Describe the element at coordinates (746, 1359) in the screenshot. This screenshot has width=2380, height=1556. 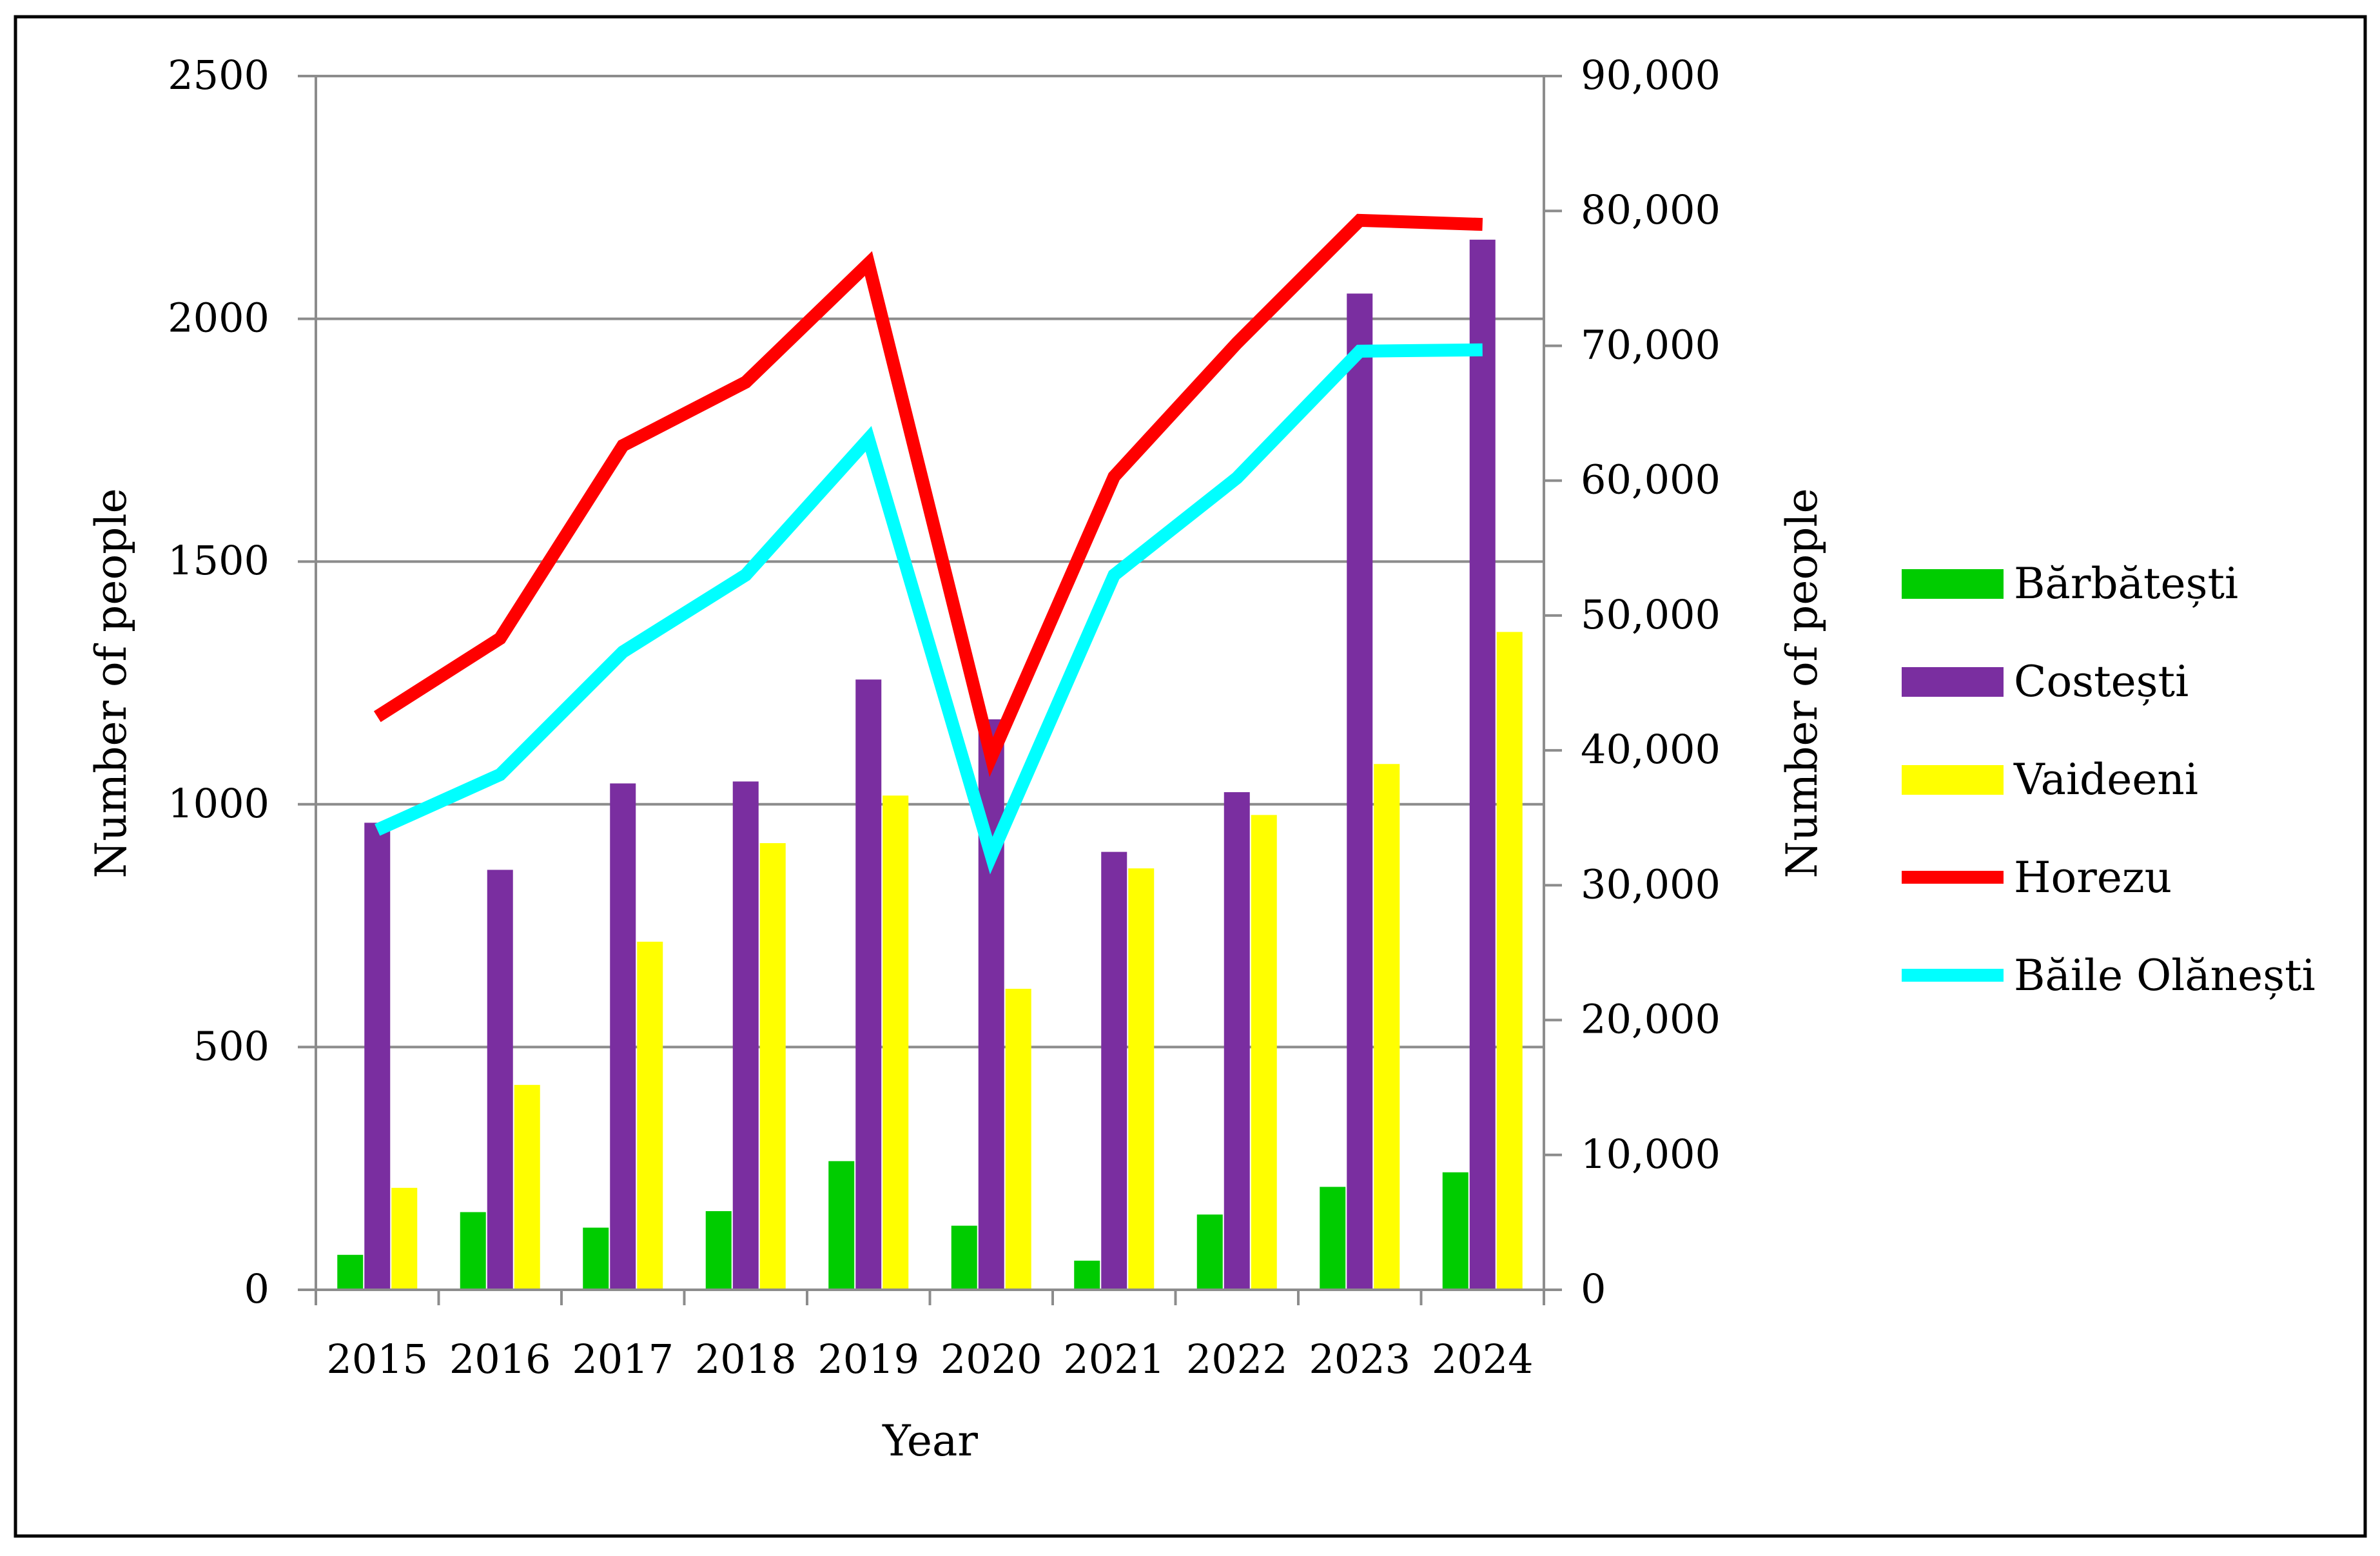
I see `x-axis-tick-label: 2018` at that location.